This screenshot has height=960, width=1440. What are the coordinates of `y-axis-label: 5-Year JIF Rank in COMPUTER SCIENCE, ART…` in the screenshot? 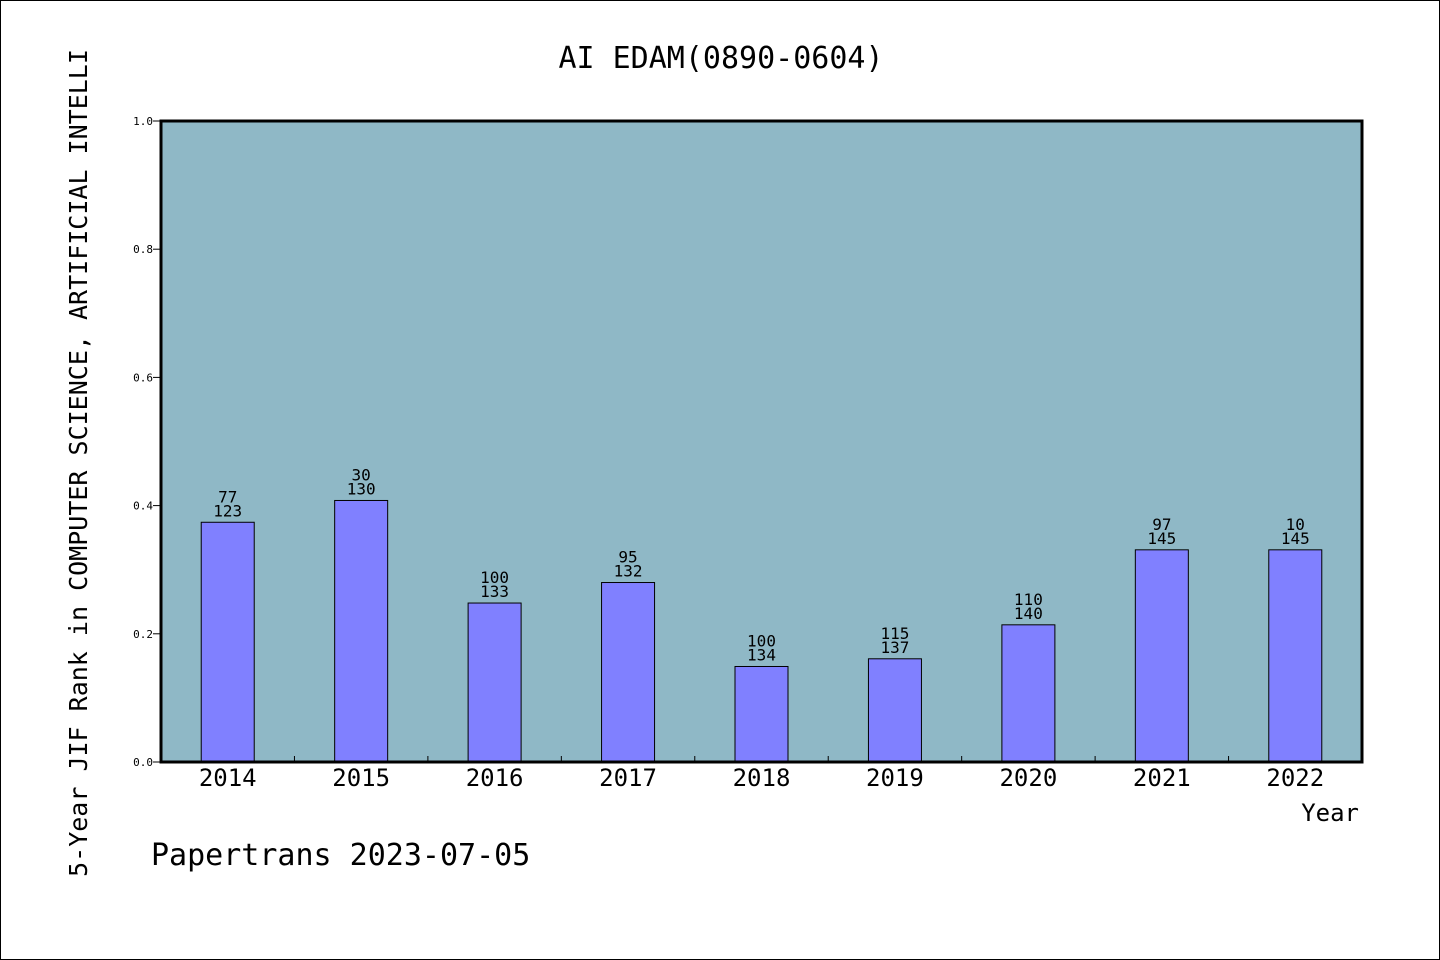 It's located at (78, 463).